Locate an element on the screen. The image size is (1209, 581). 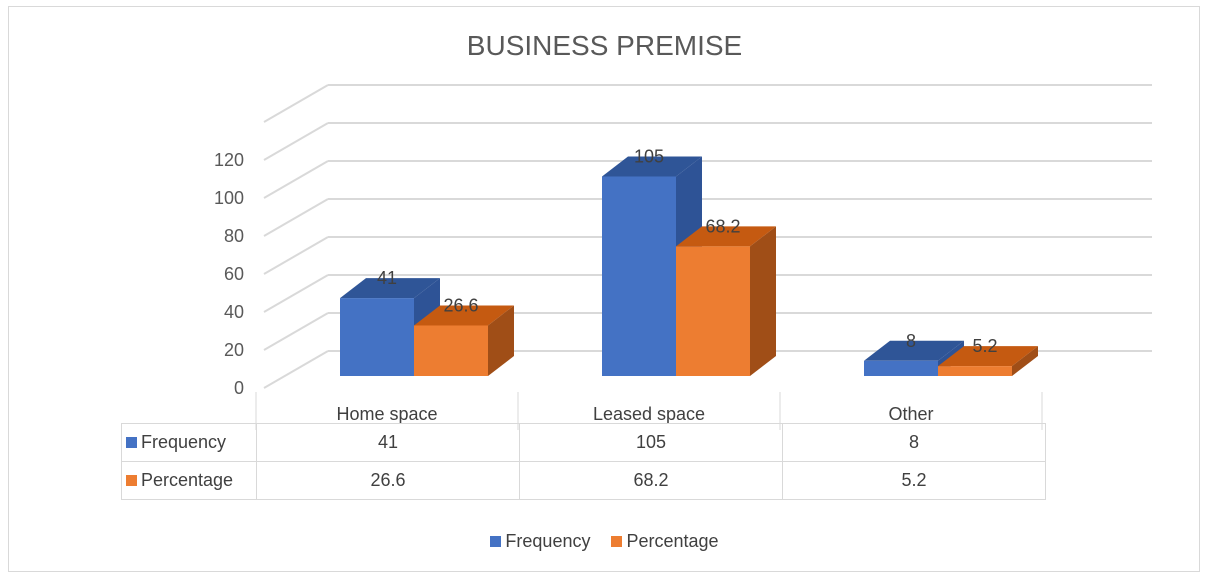
data-label: 41 is located at coordinates (387, 278).